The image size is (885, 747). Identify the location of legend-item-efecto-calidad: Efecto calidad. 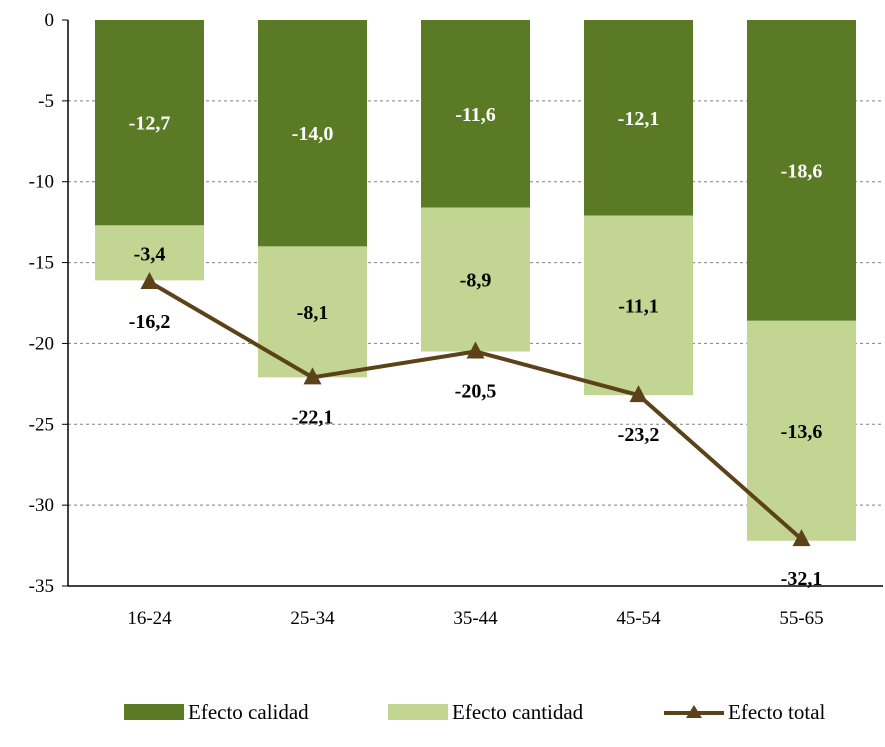
(216, 712).